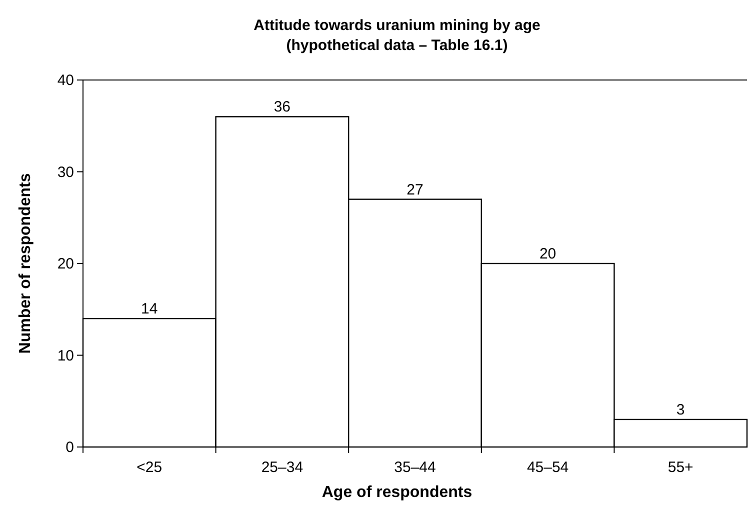  What do you see at coordinates (149, 467) in the screenshot?
I see `x-tick-label: <25` at bounding box center [149, 467].